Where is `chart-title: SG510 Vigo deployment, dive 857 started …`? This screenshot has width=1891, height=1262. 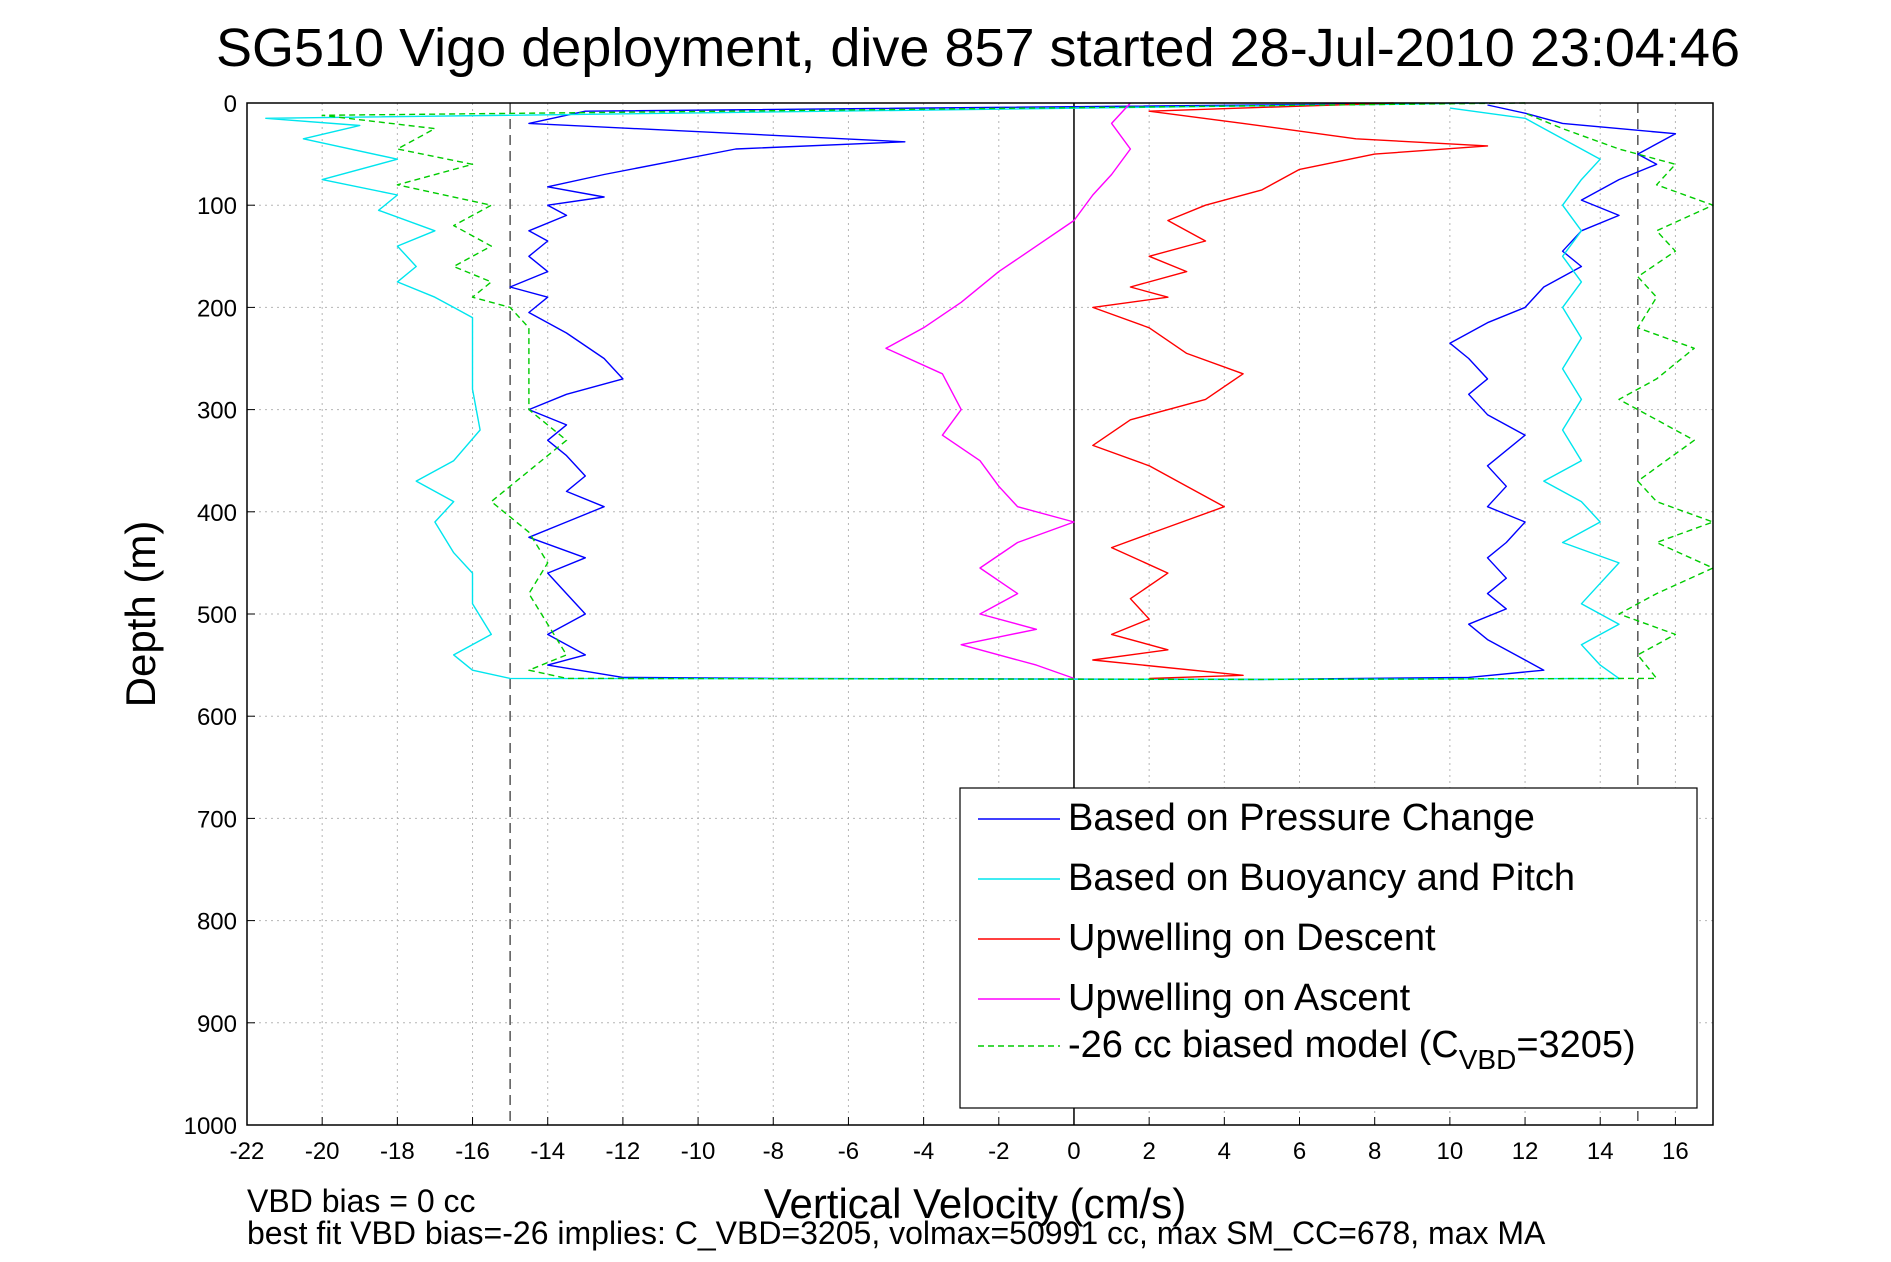 chart-title: SG510 Vigo deployment, dive 857 started … is located at coordinates (978, 48).